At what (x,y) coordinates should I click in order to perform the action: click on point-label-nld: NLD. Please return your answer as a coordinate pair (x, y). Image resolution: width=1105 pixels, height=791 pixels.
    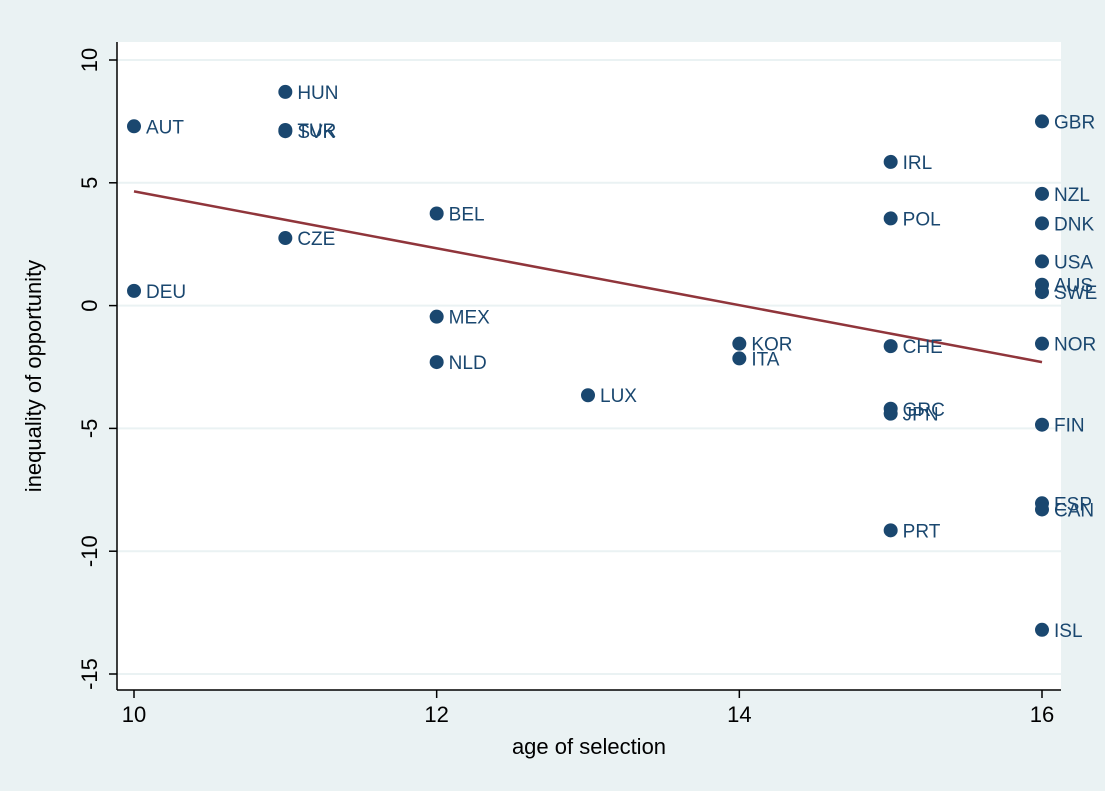
    Looking at the image, I should click on (468, 363).